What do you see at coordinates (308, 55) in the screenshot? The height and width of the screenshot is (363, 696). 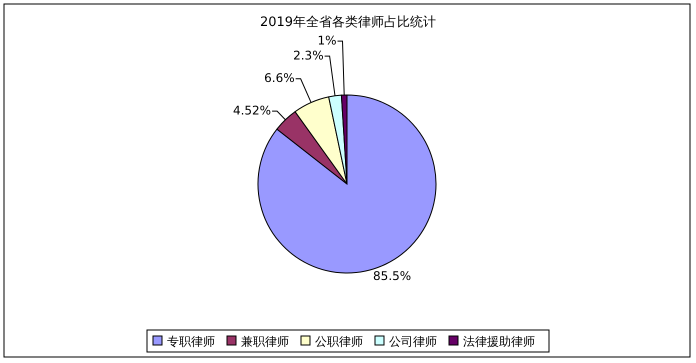 I see `data-label: 2.3%` at bounding box center [308, 55].